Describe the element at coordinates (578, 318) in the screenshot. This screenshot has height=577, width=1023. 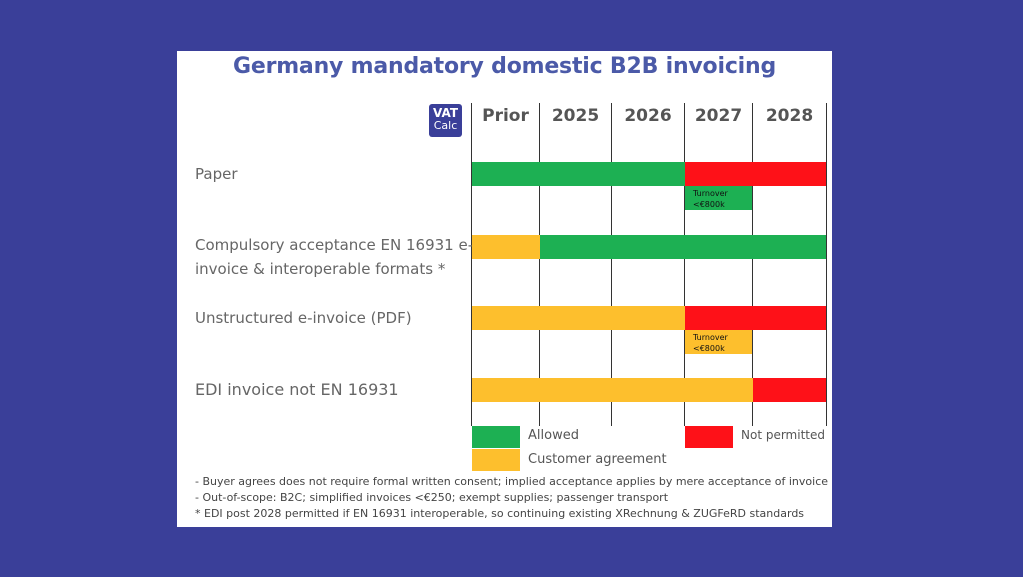
I see `bar-pdf-customer-agreement` at that location.